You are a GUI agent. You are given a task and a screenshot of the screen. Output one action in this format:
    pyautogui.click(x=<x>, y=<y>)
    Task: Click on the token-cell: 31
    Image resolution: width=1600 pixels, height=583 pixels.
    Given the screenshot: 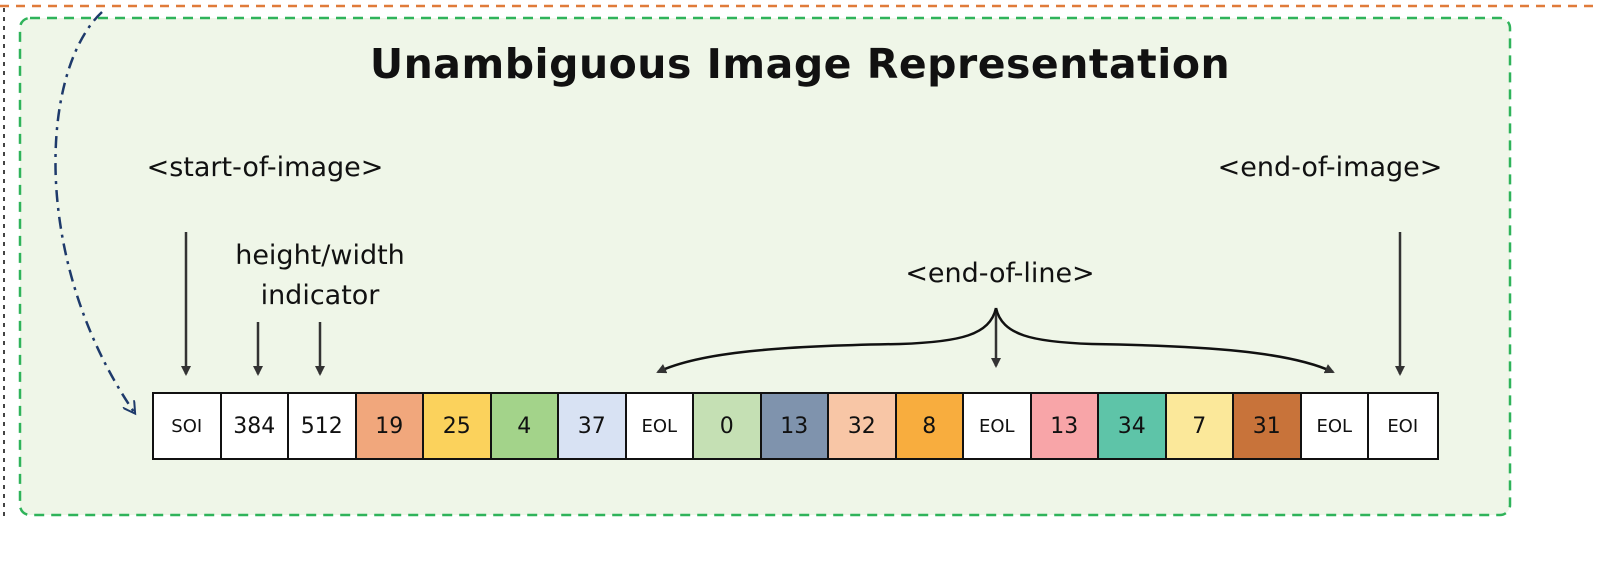 What is the action you would take?
    pyautogui.click(x=1268, y=426)
    